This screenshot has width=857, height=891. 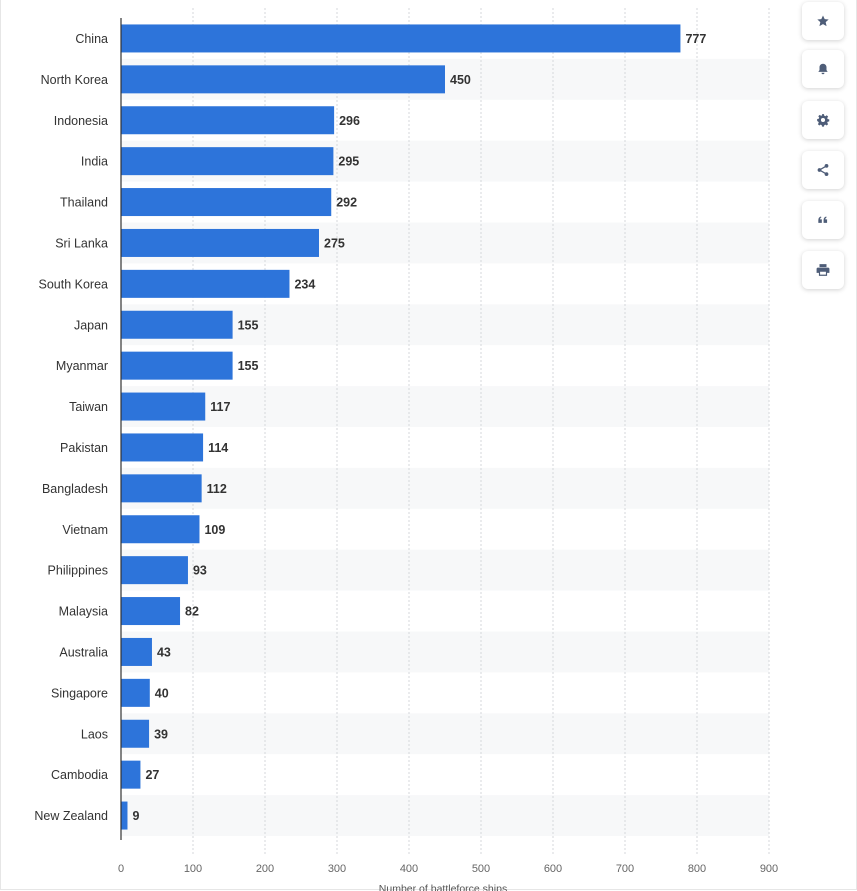 What do you see at coordinates (553, 869) in the screenshot?
I see `x-tick-label: 600` at bounding box center [553, 869].